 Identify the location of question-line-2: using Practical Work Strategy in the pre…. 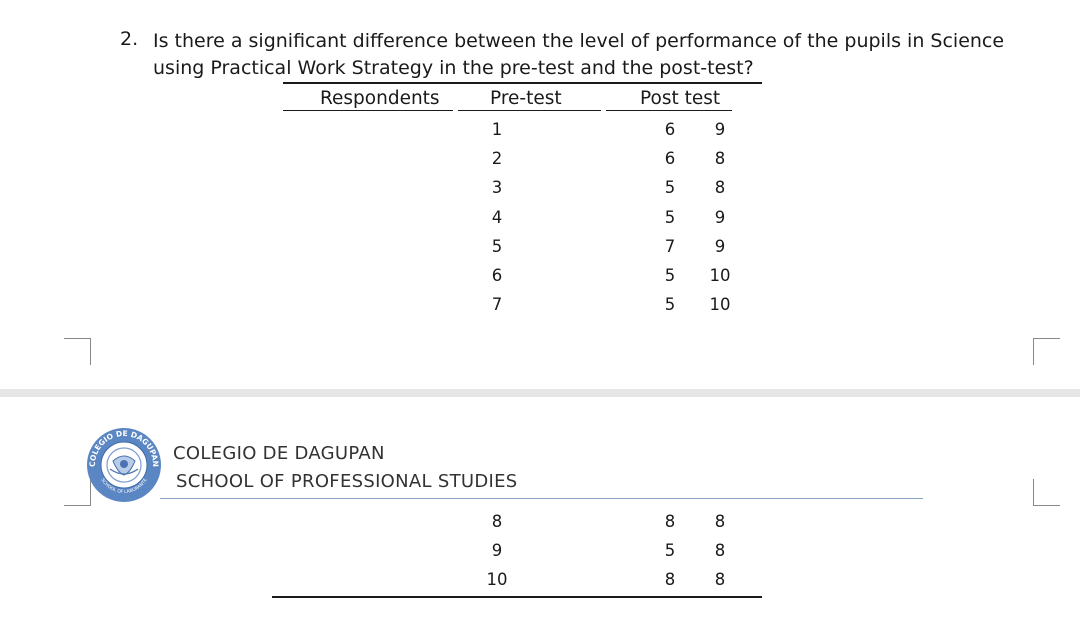
(453, 68).